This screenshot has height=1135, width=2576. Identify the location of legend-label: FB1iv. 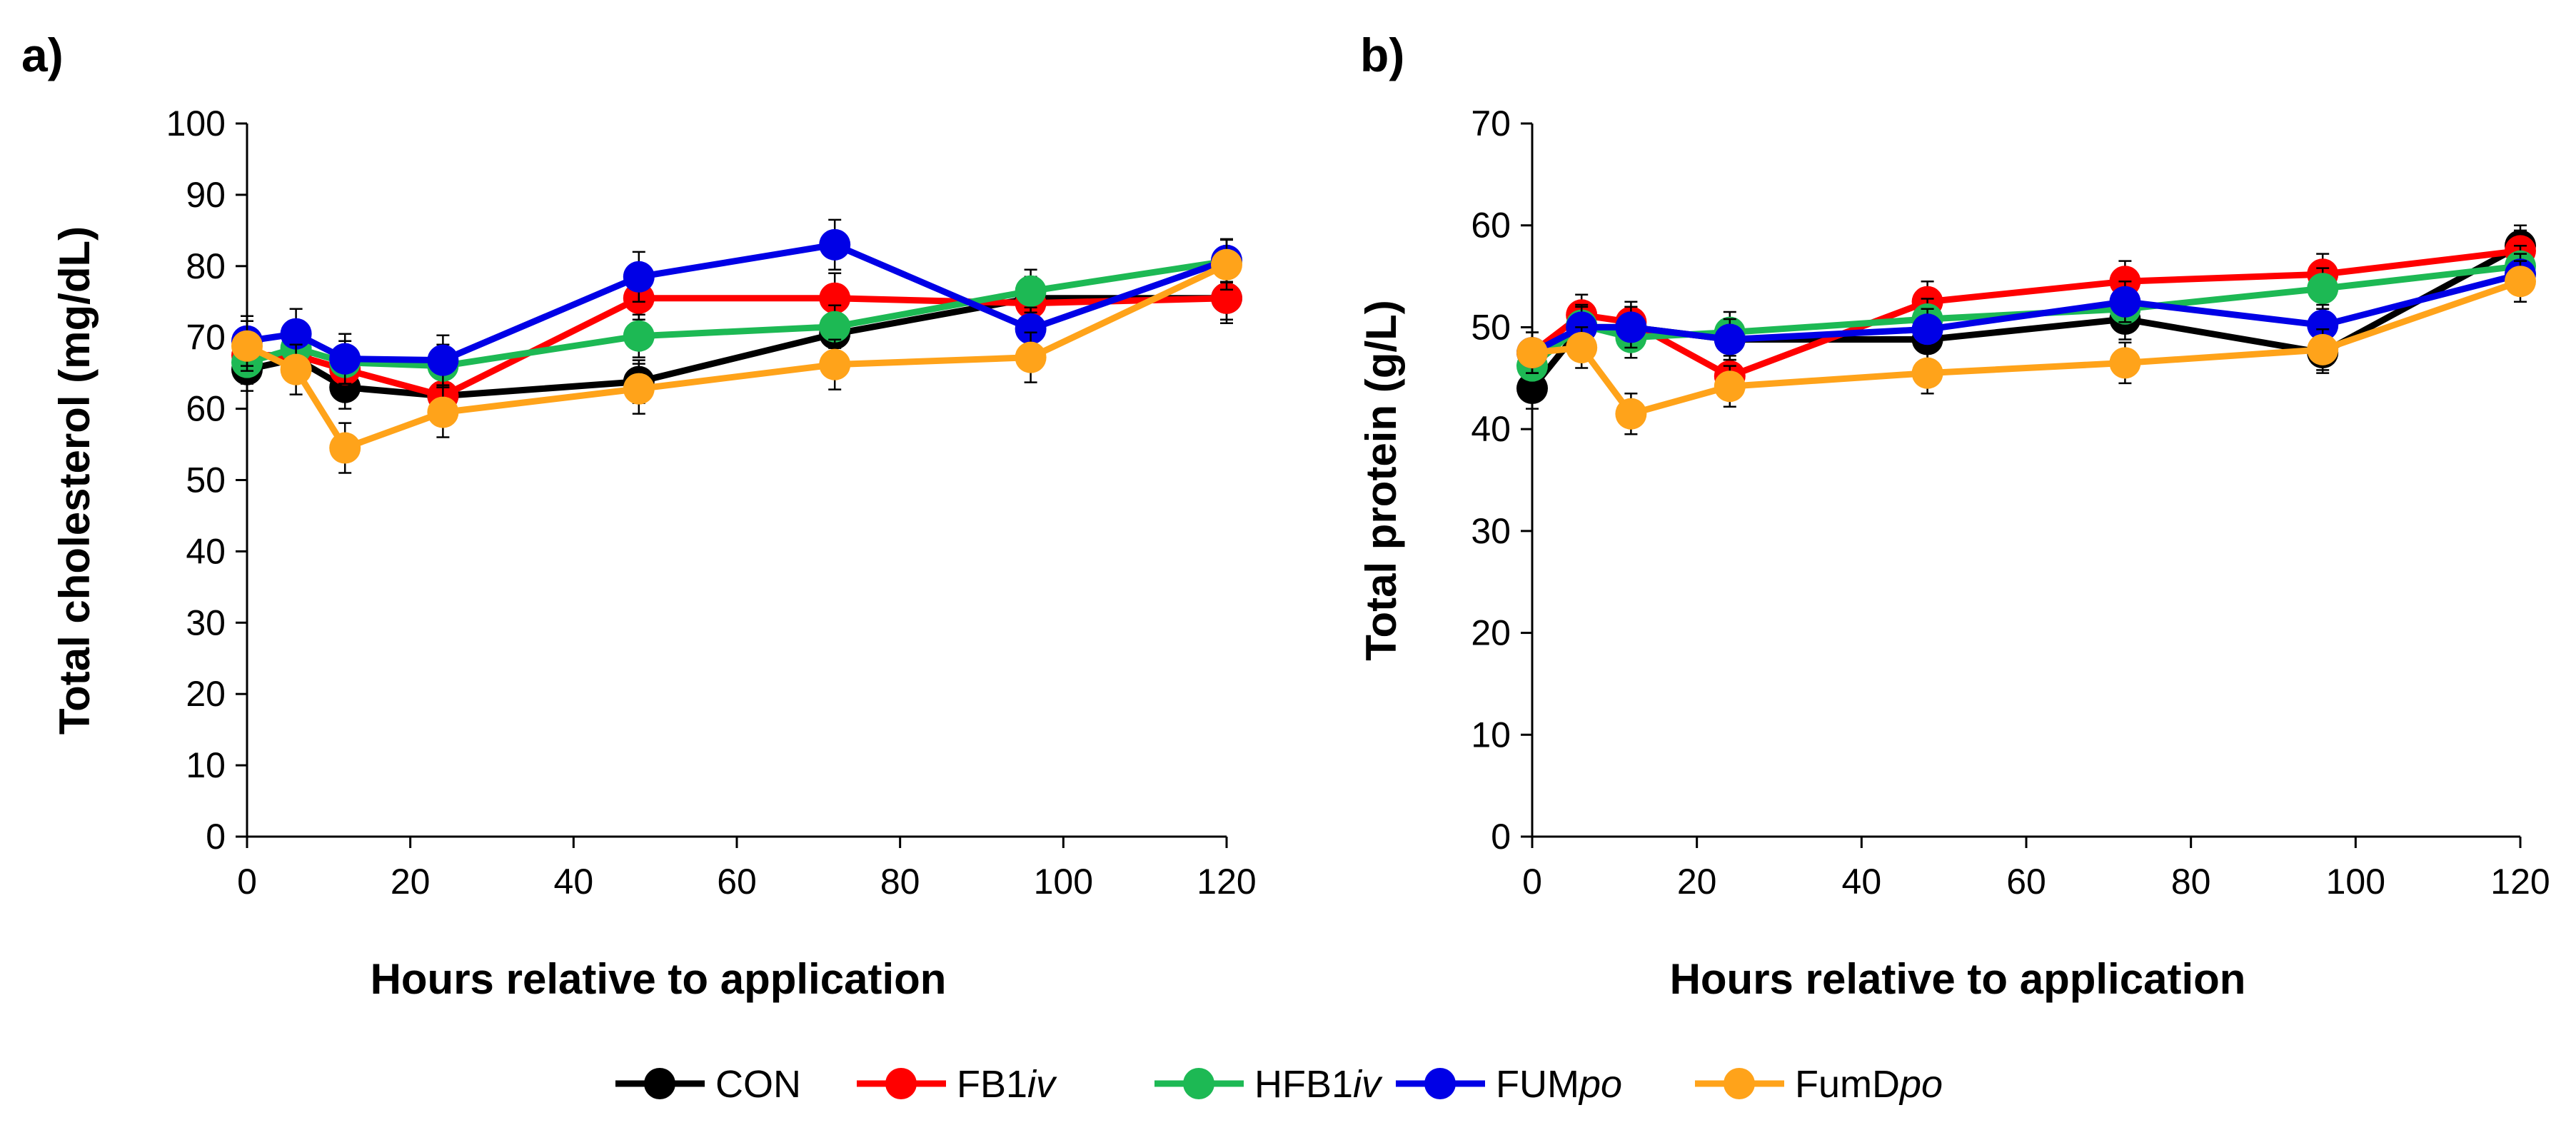
(1007, 1084).